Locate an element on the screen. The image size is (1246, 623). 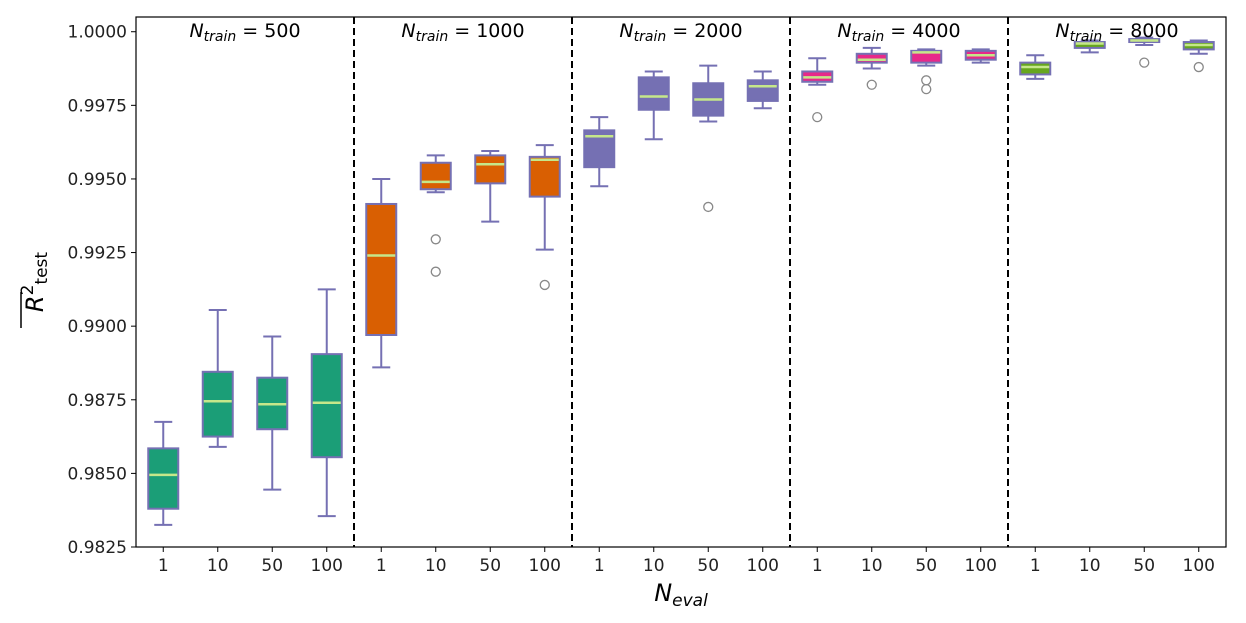
x-axis-label: Neval is located at coordinates (681, 595).